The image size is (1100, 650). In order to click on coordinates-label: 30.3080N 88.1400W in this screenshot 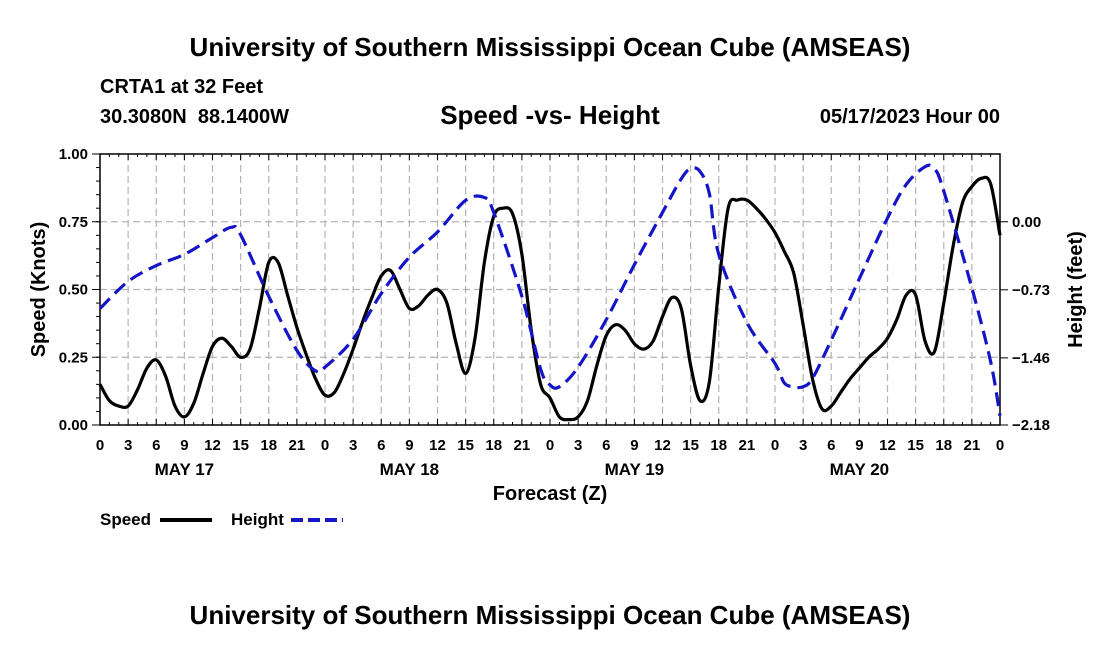, I will do `click(195, 117)`.